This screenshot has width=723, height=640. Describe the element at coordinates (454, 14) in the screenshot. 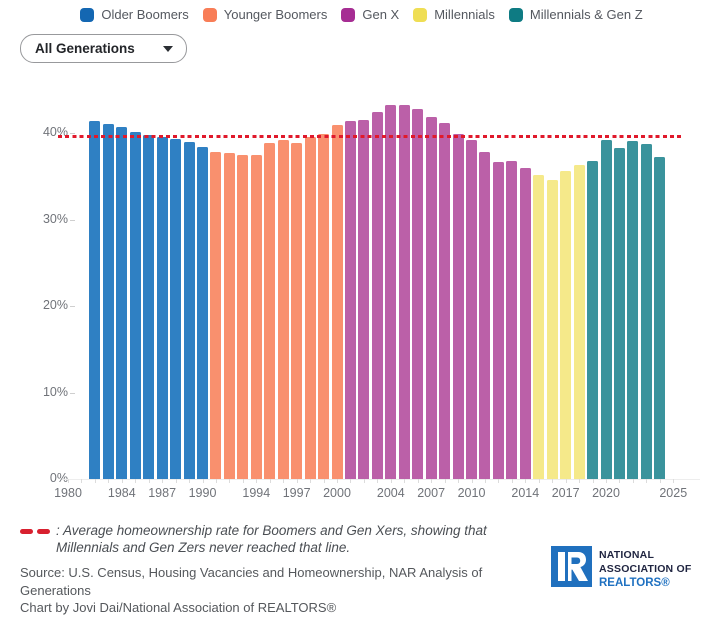

I see `legend-item-millennials: Millennials` at that location.